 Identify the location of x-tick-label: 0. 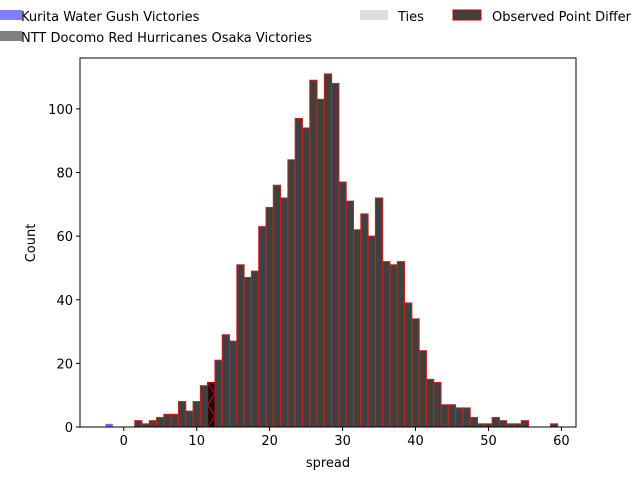
(124, 441).